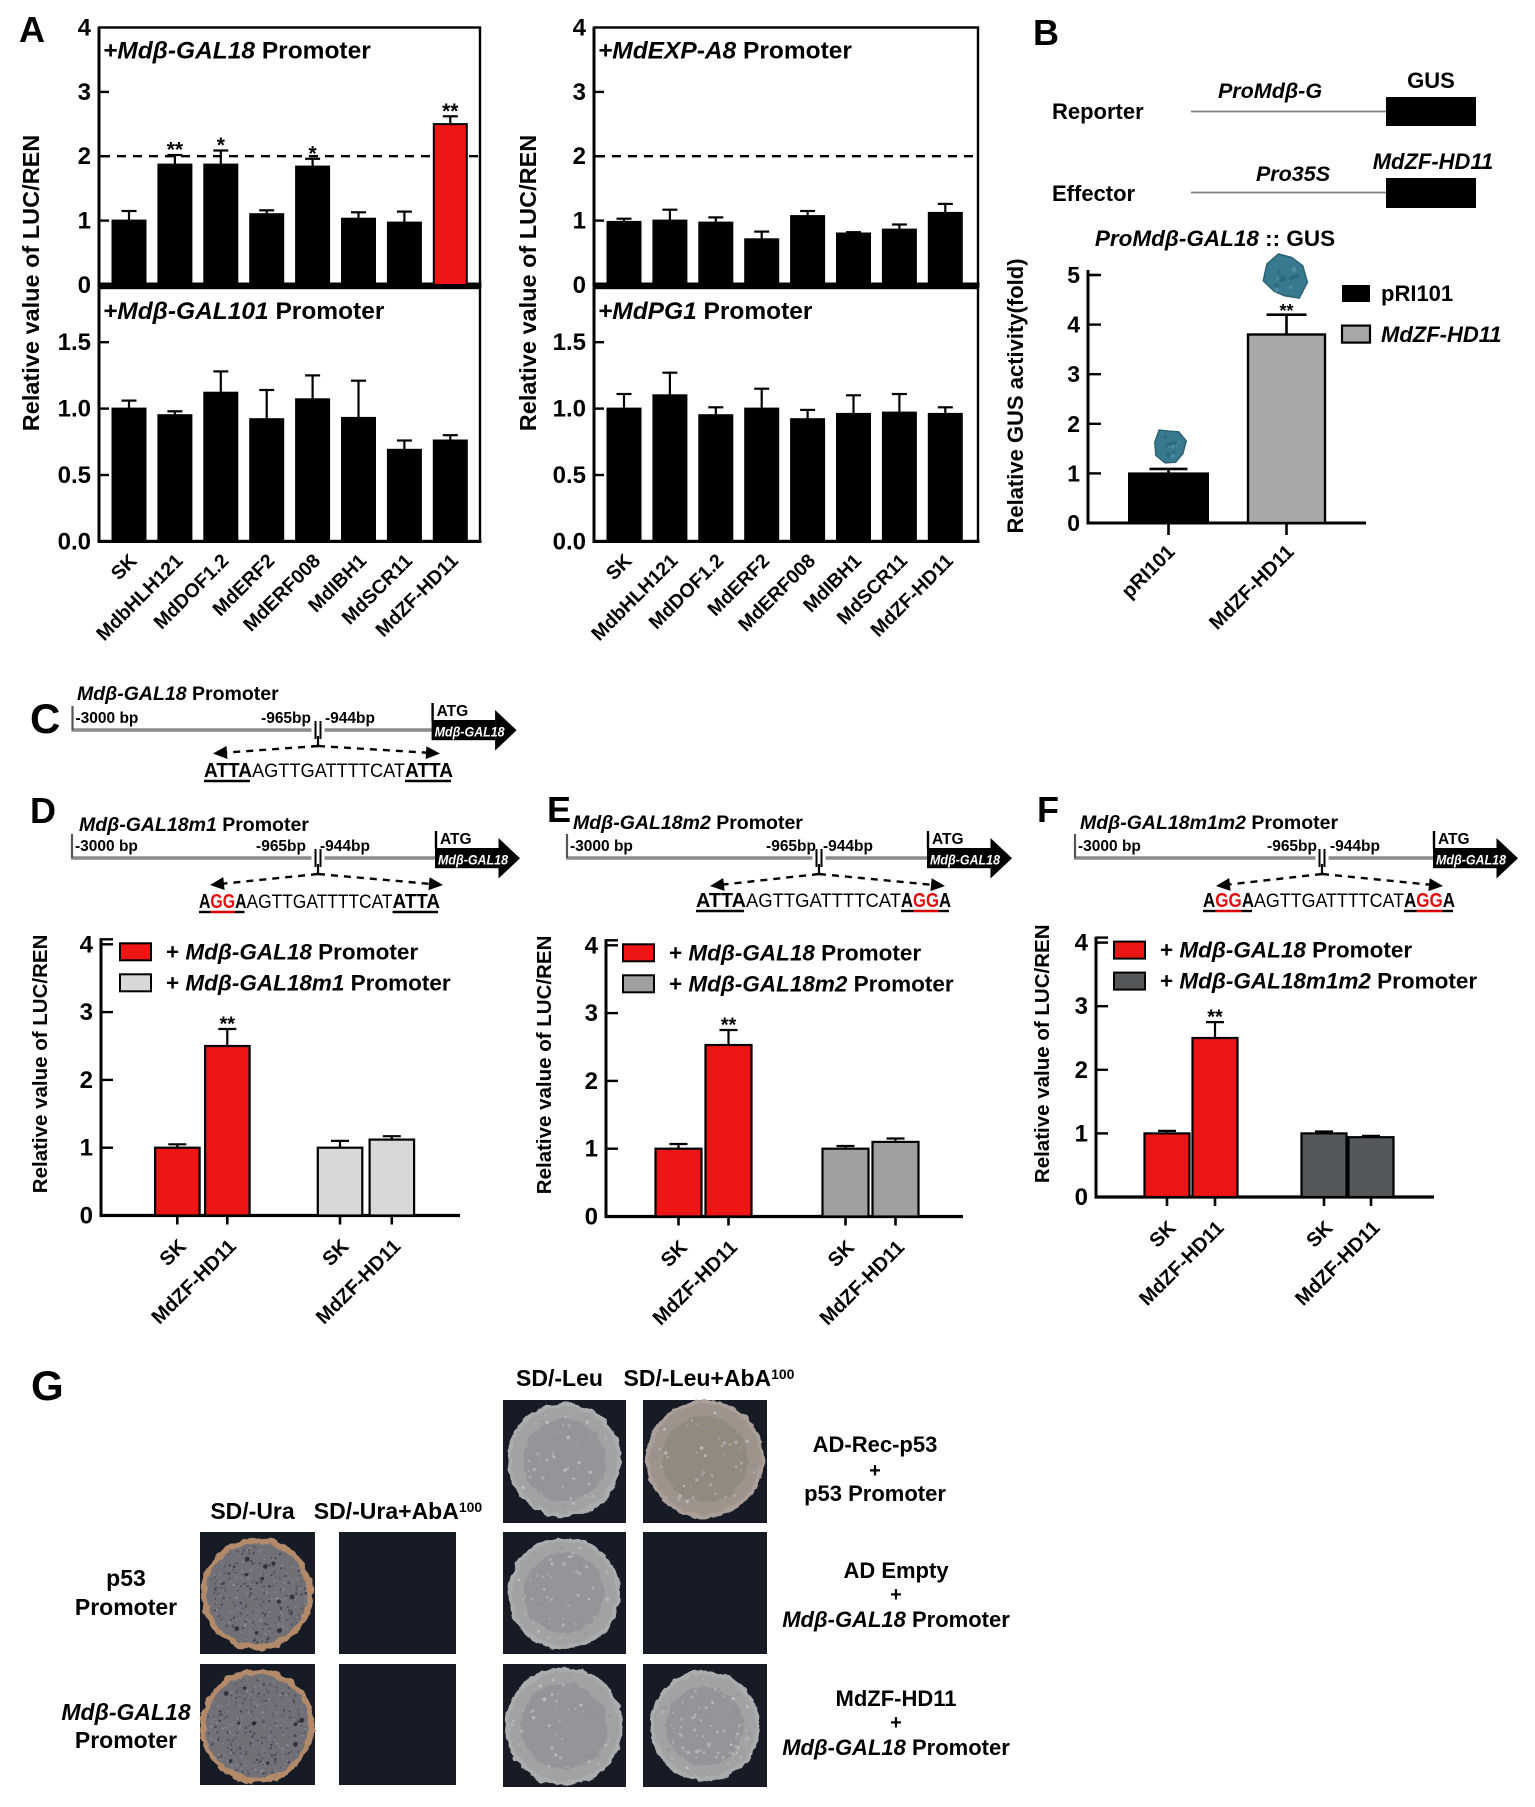  Describe the element at coordinates (559, 809) in the screenshot. I see `svg-text: E` at that location.